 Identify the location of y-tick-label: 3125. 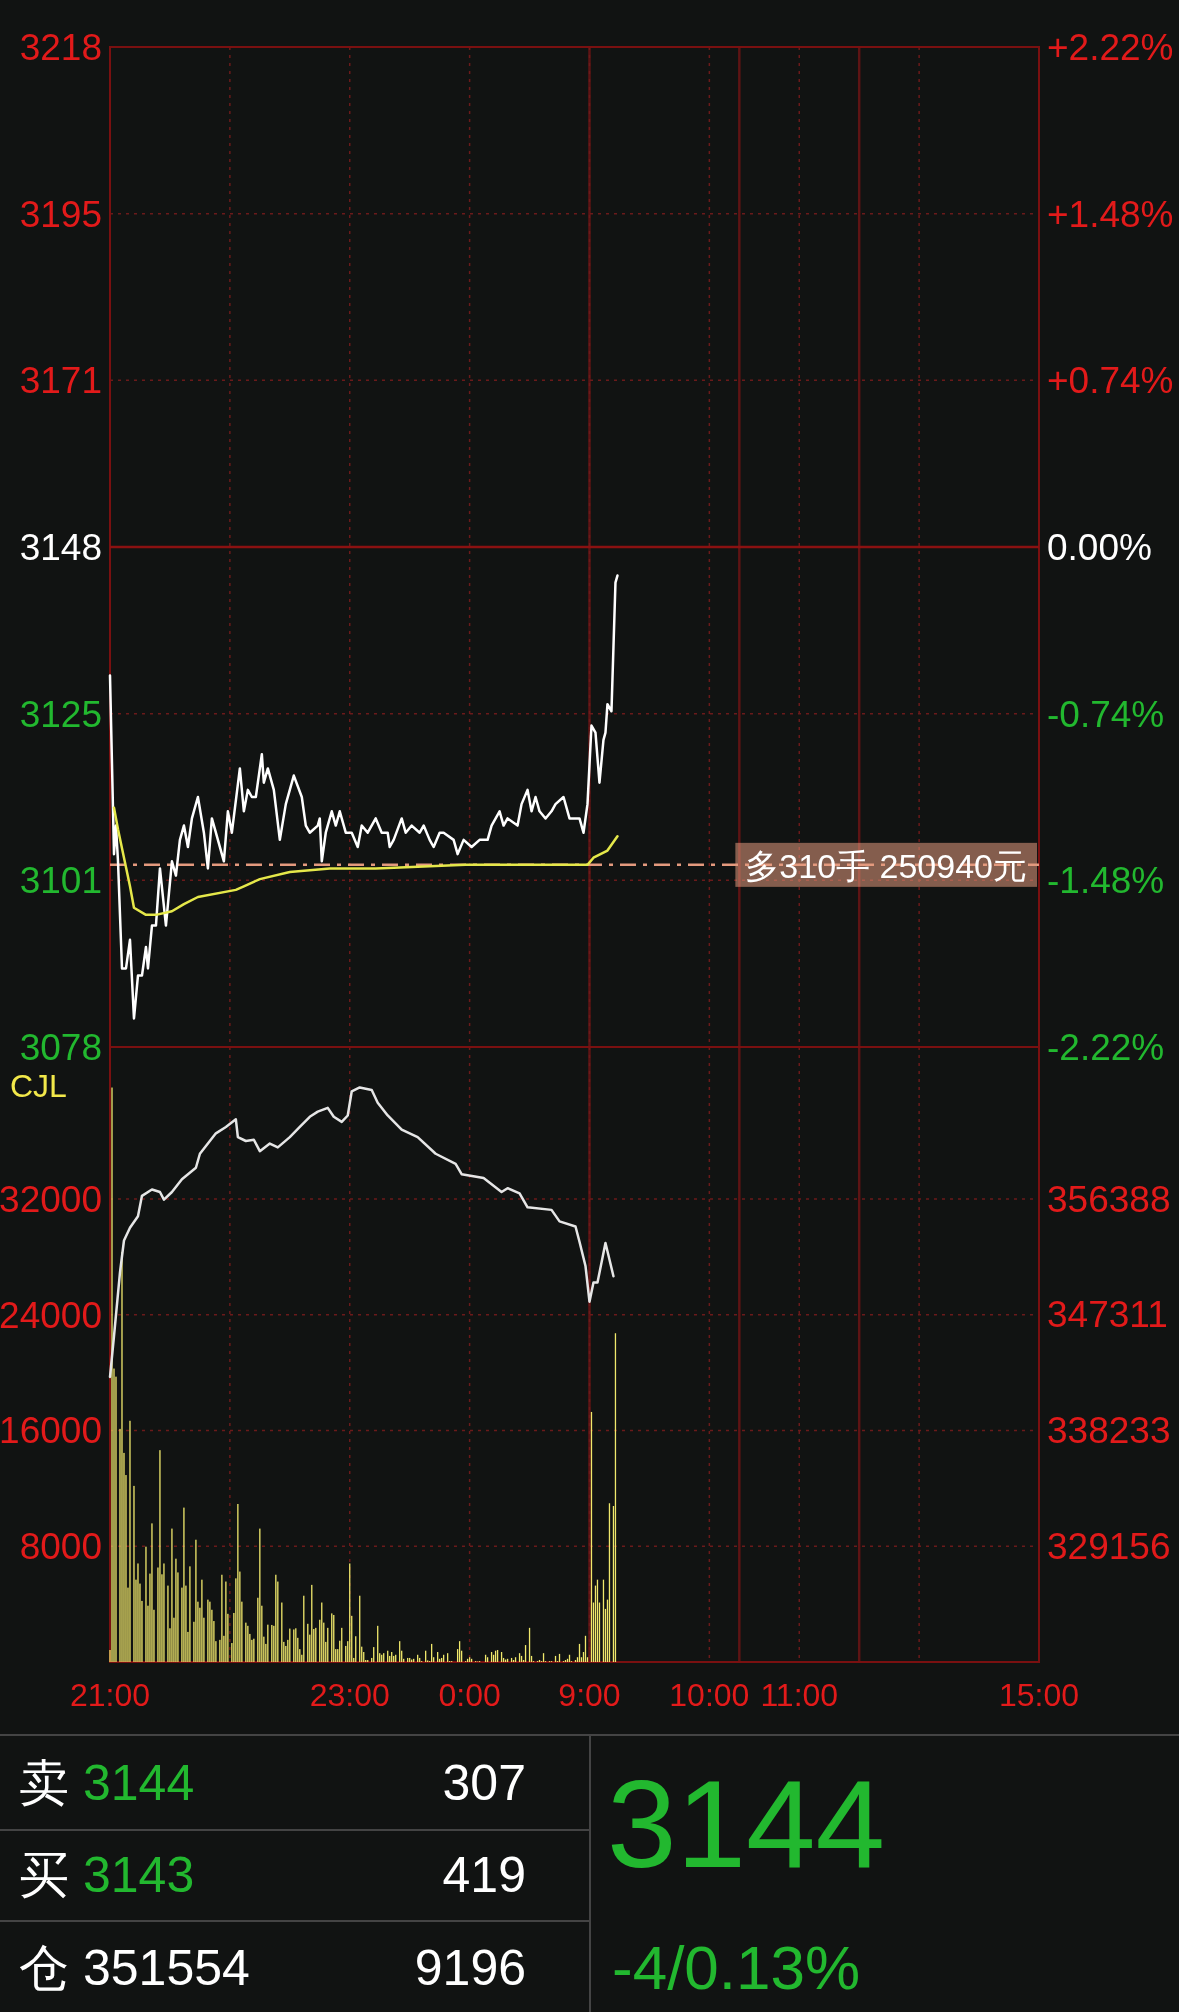
(60, 714).